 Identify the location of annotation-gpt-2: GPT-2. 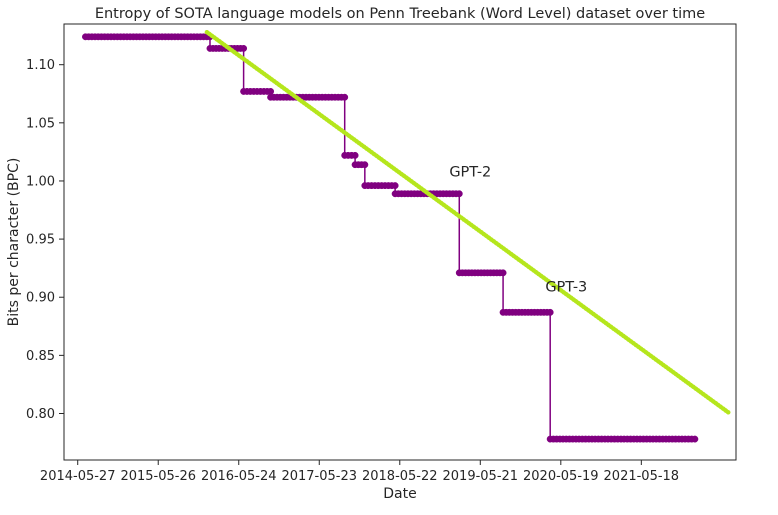
(470, 172).